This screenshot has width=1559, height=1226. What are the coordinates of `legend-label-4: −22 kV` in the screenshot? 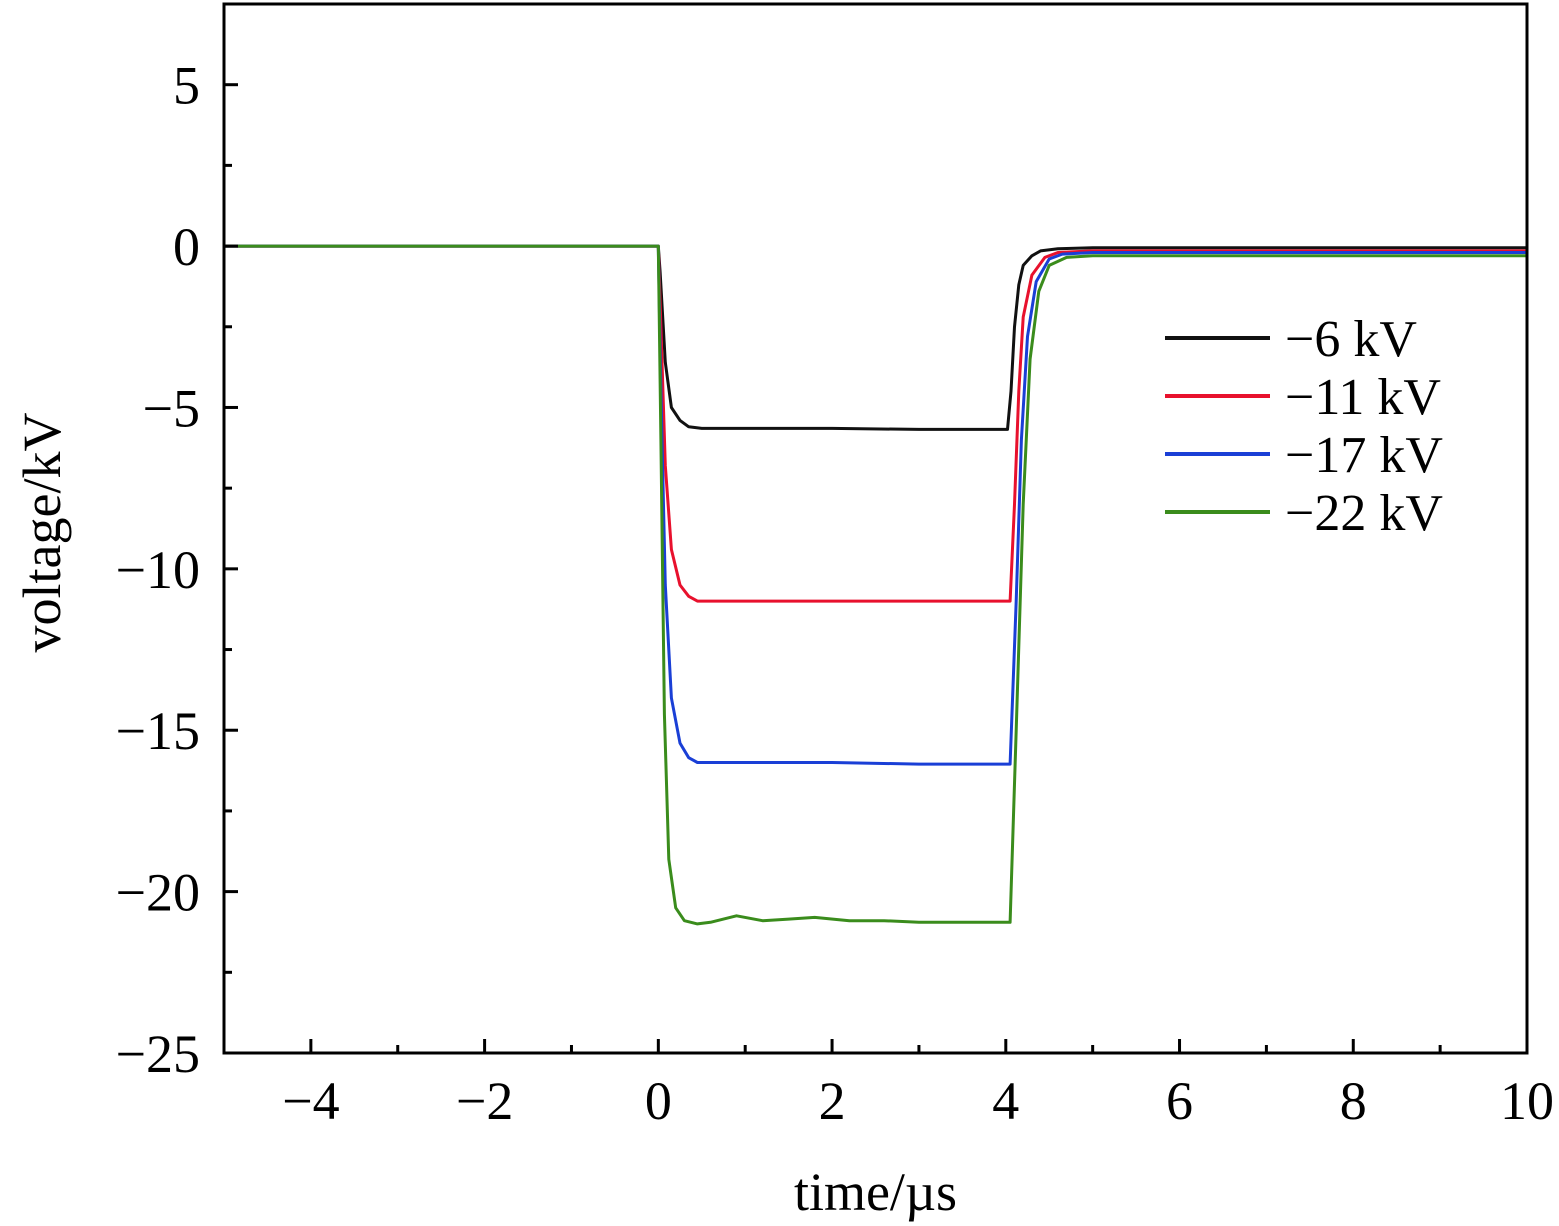 It's located at (1364, 513).